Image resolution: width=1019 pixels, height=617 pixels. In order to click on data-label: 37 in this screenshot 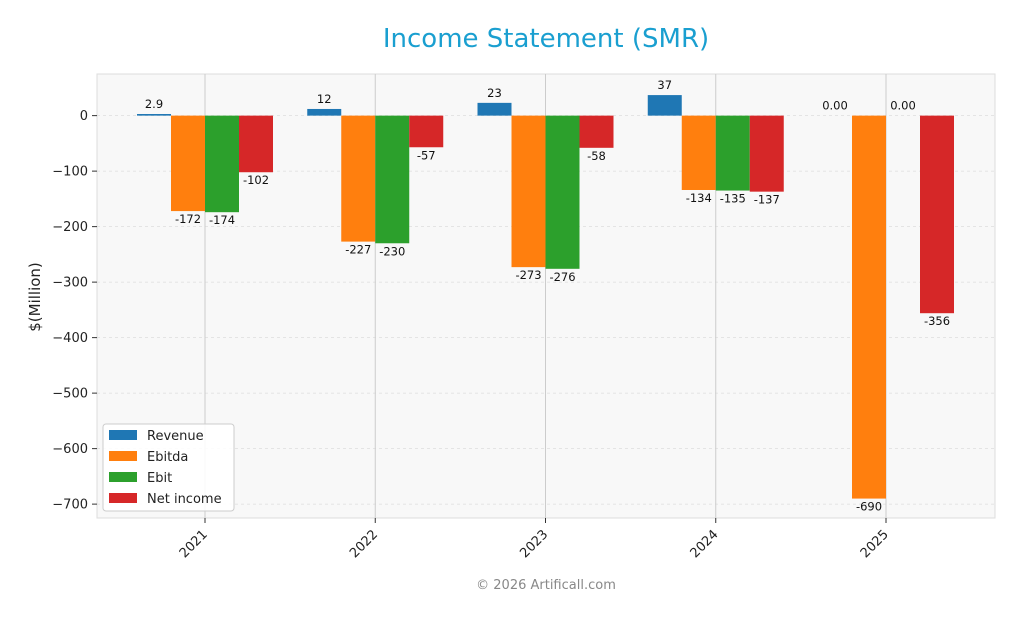, I will do `click(664, 85)`.